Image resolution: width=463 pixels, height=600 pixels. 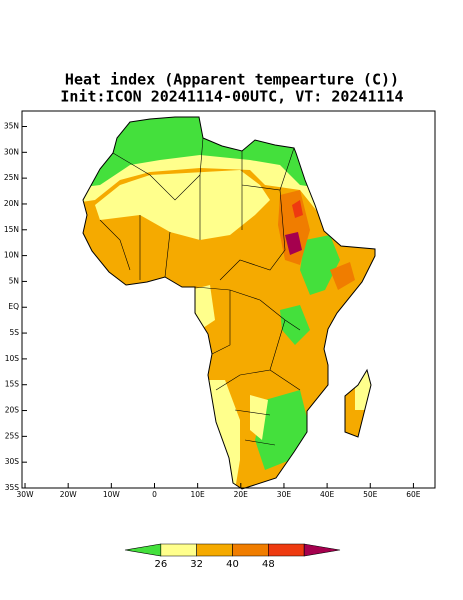 I want to click on lat-tick-label: 5S, so click(x=14, y=332).